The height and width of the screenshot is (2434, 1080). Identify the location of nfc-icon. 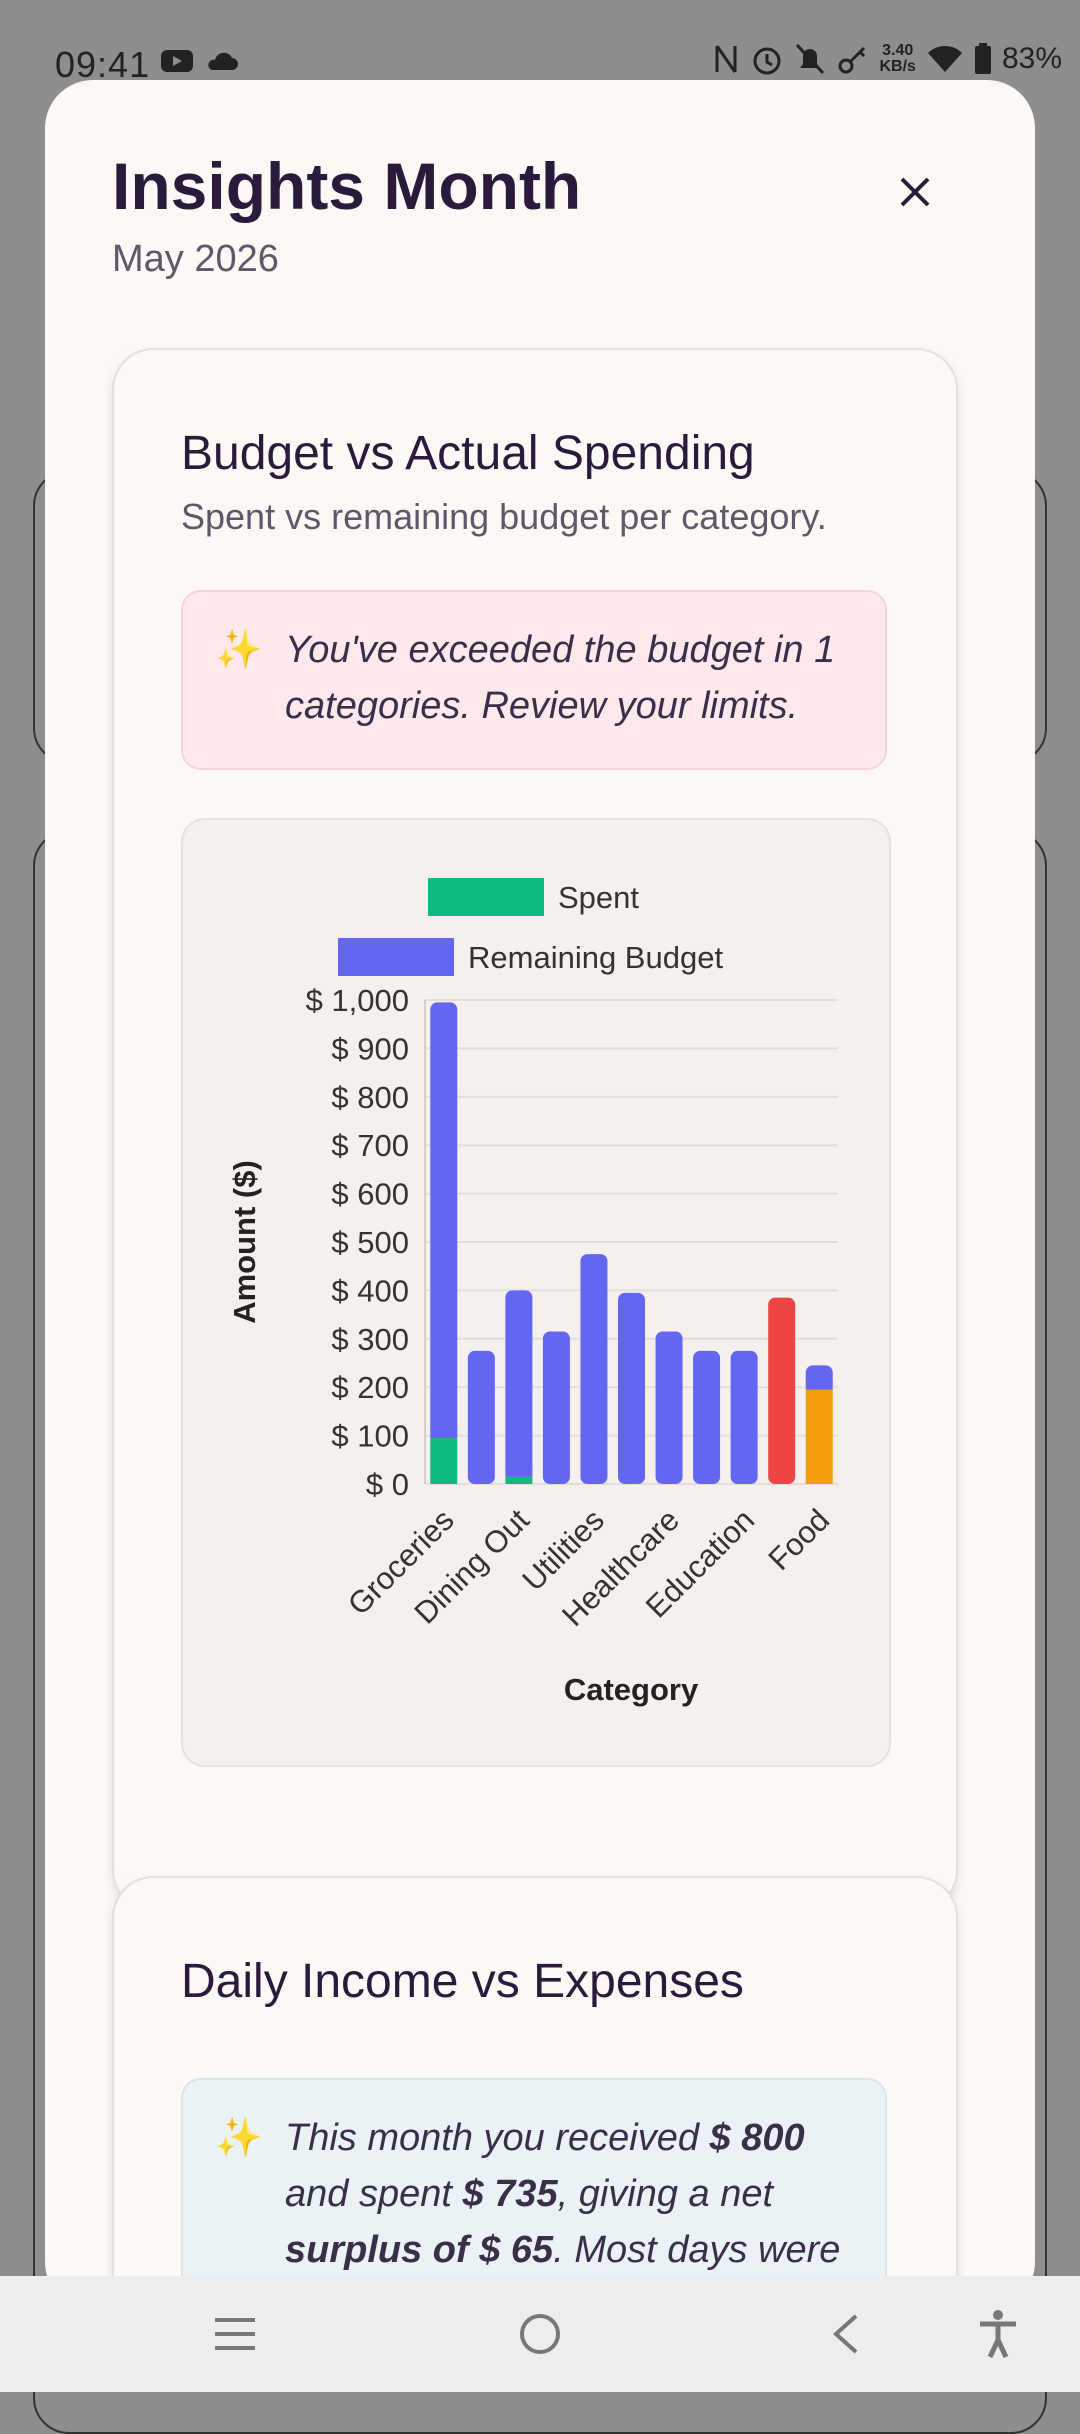
(725, 59).